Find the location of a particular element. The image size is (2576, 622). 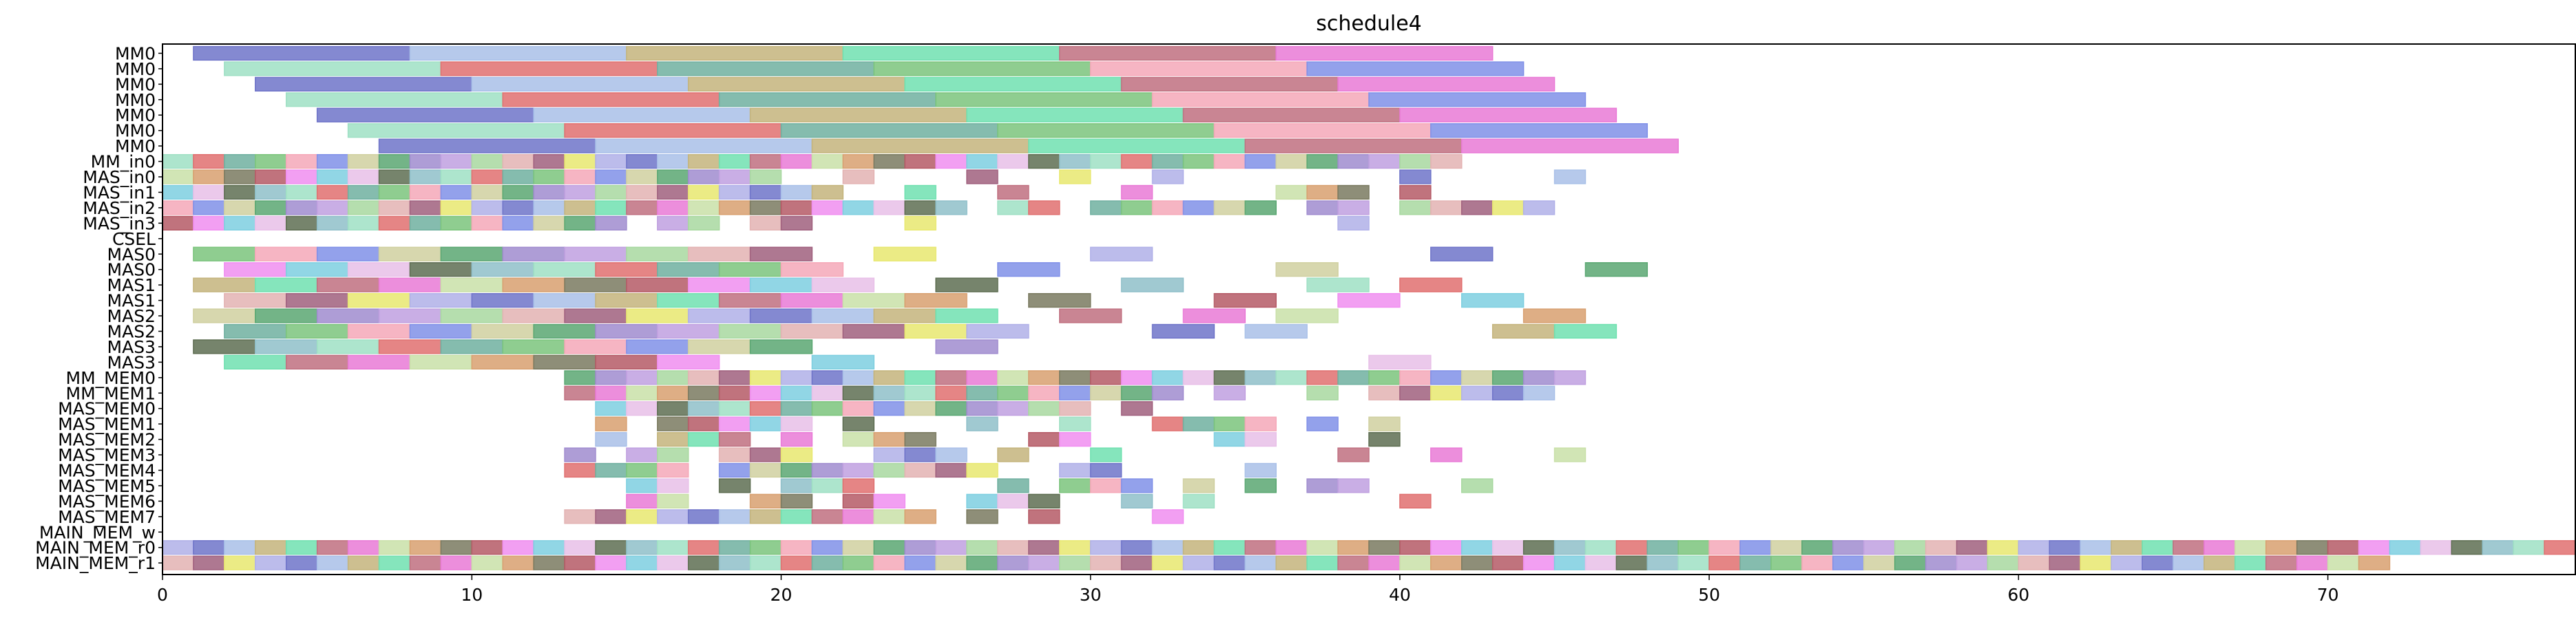

y-tick-label: MM0 is located at coordinates (135, 146).